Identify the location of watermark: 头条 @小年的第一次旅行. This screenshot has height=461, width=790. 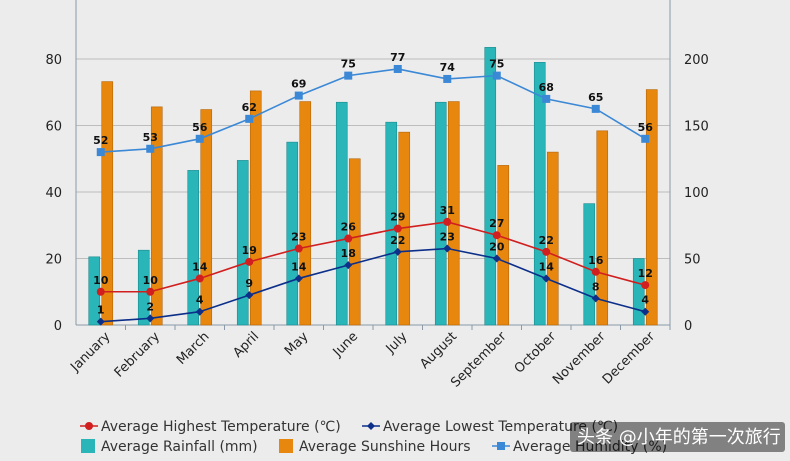
(677, 437).